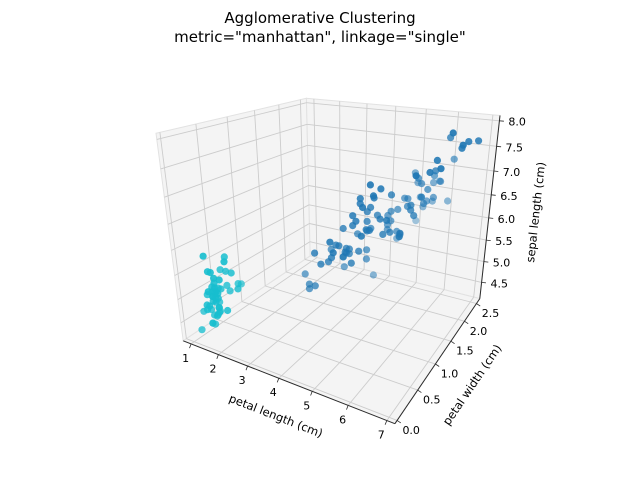  What do you see at coordinates (512, 172) in the screenshot?
I see `z-tick-label: 7.0` at bounding box center [512, 172].